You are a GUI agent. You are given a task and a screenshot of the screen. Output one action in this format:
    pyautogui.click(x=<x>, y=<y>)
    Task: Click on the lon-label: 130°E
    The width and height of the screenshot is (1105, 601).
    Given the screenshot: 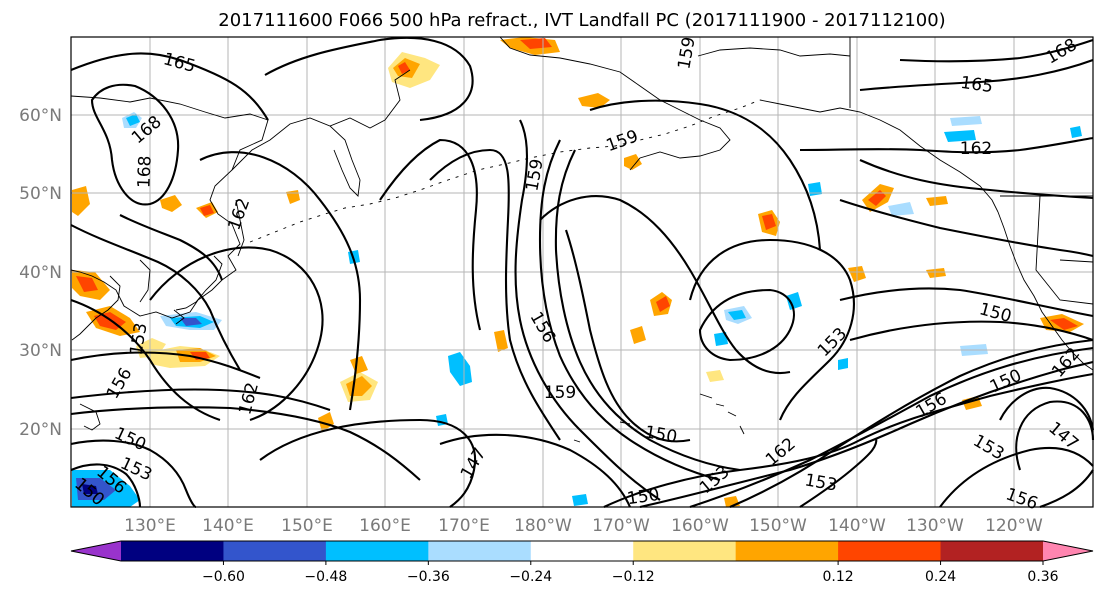 What is the action you would take?
    pyautogui.click(x=150, y=526)
    